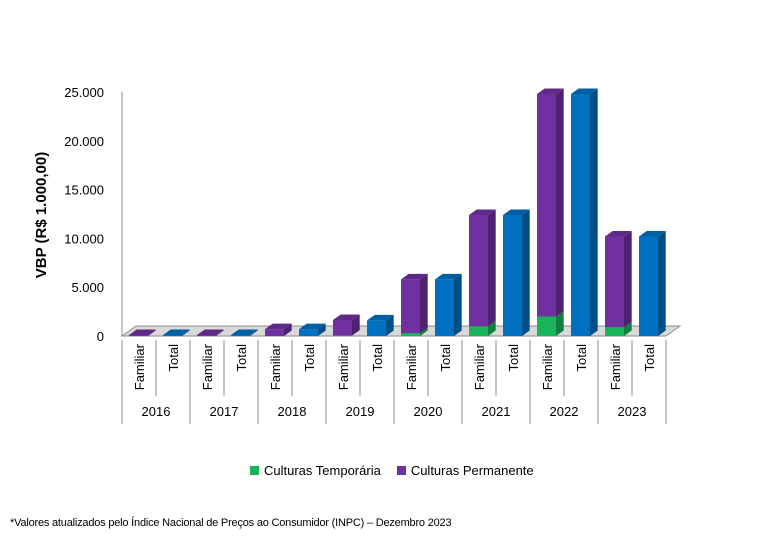 The width and height of the screenshot is (768, 544). What do you see at coordinates (84, 190) in the screenshot?
I see `y-tick-label: 15.000` at bounding box center [84, 190].